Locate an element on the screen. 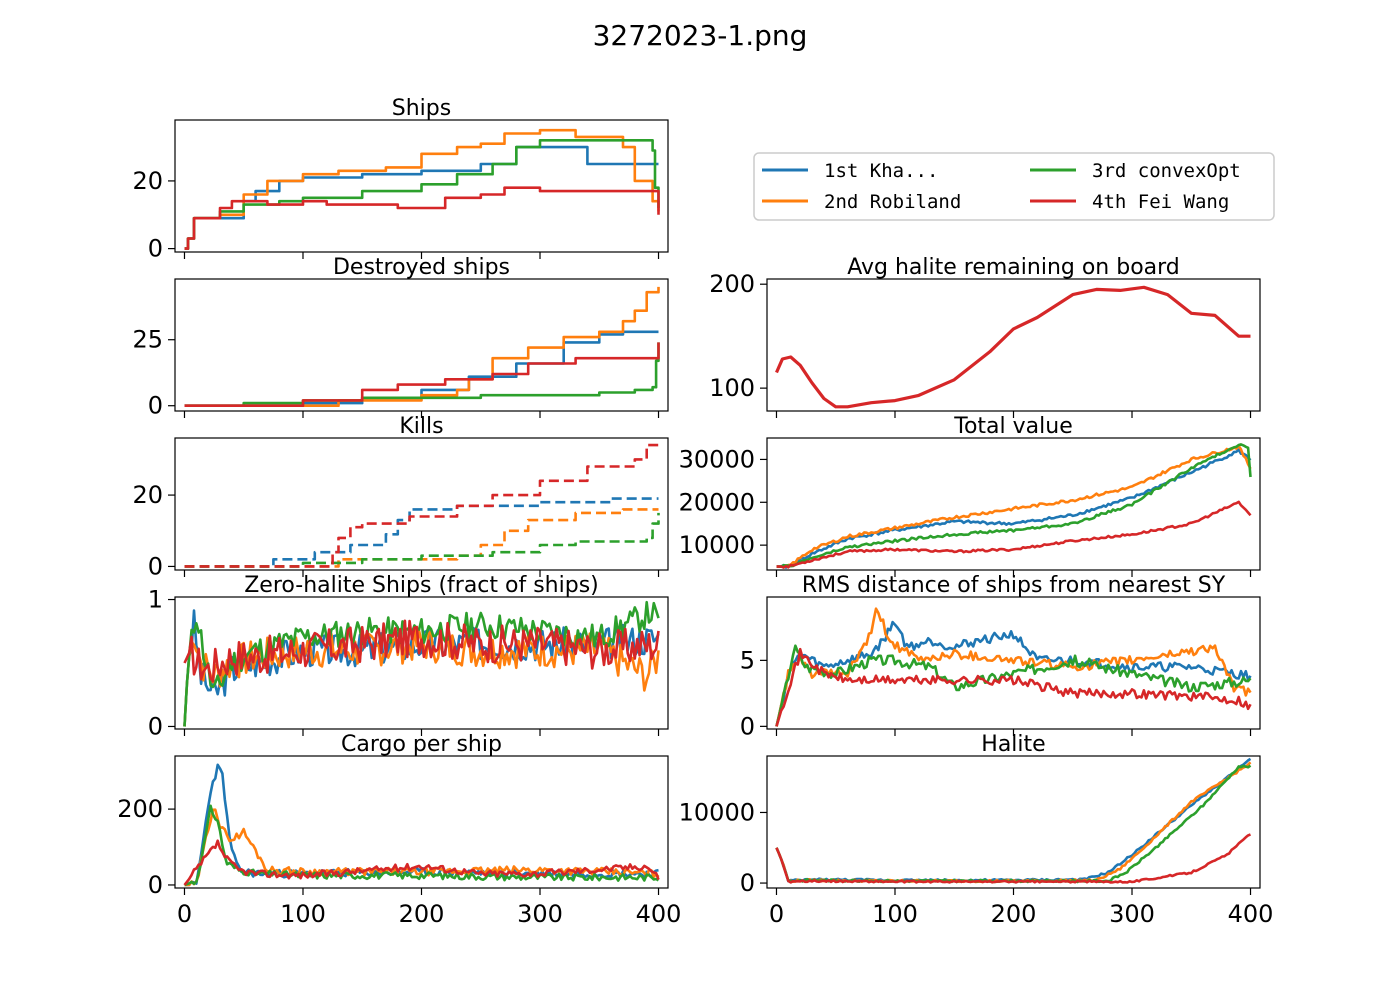  destroyed-series-4-line is located at coordinates (422, 374).